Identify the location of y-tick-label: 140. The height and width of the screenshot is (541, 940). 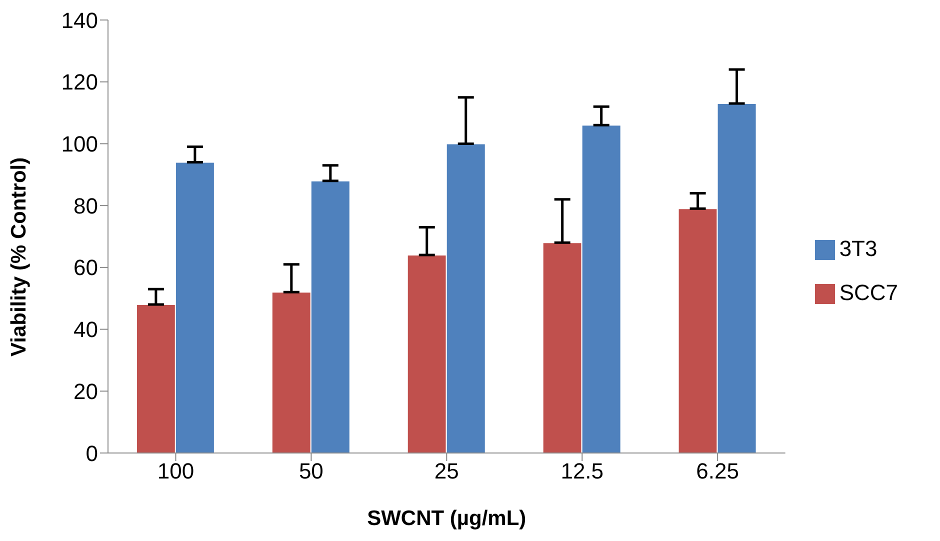
(79, 20).